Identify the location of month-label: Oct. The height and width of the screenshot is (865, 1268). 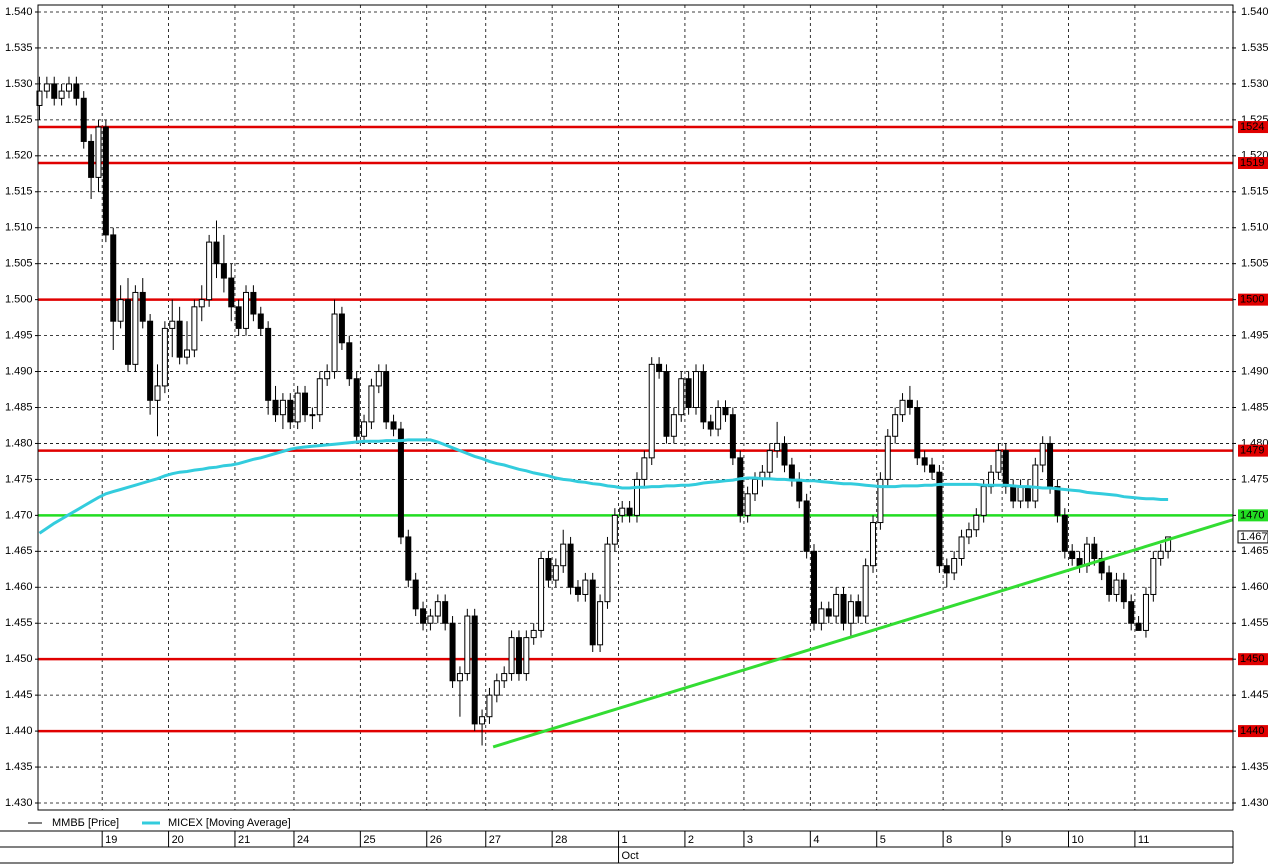
(630, 856).